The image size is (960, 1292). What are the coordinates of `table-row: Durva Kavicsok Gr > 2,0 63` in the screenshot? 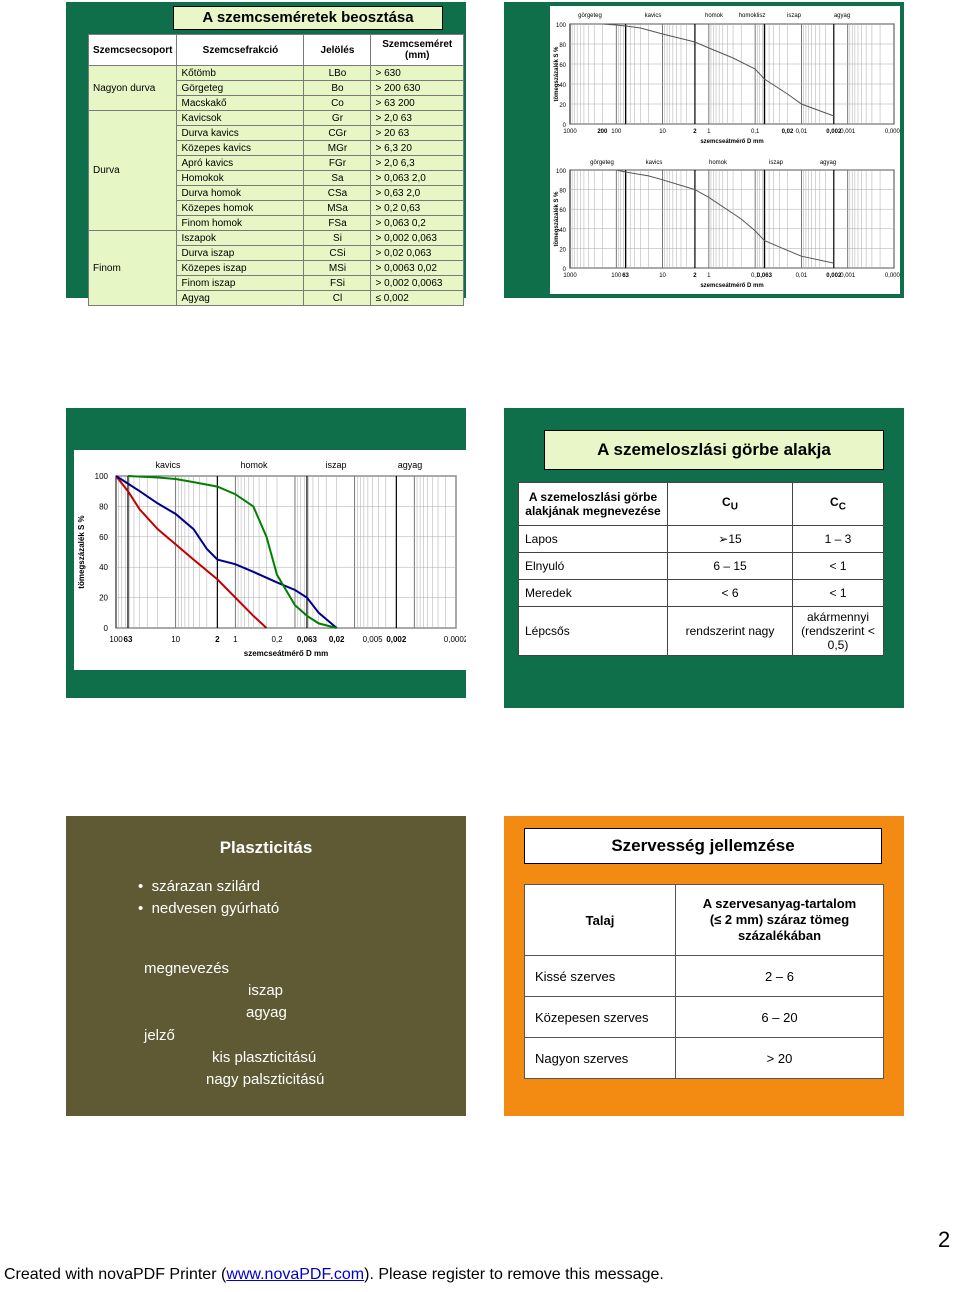 It's located at (275, 170).